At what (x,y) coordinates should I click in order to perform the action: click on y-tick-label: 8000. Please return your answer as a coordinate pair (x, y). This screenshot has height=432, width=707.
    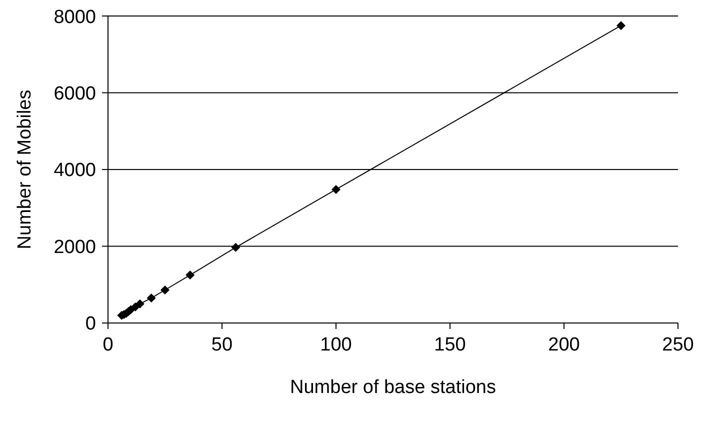
    Looking at the image, I should click on (75, 17).